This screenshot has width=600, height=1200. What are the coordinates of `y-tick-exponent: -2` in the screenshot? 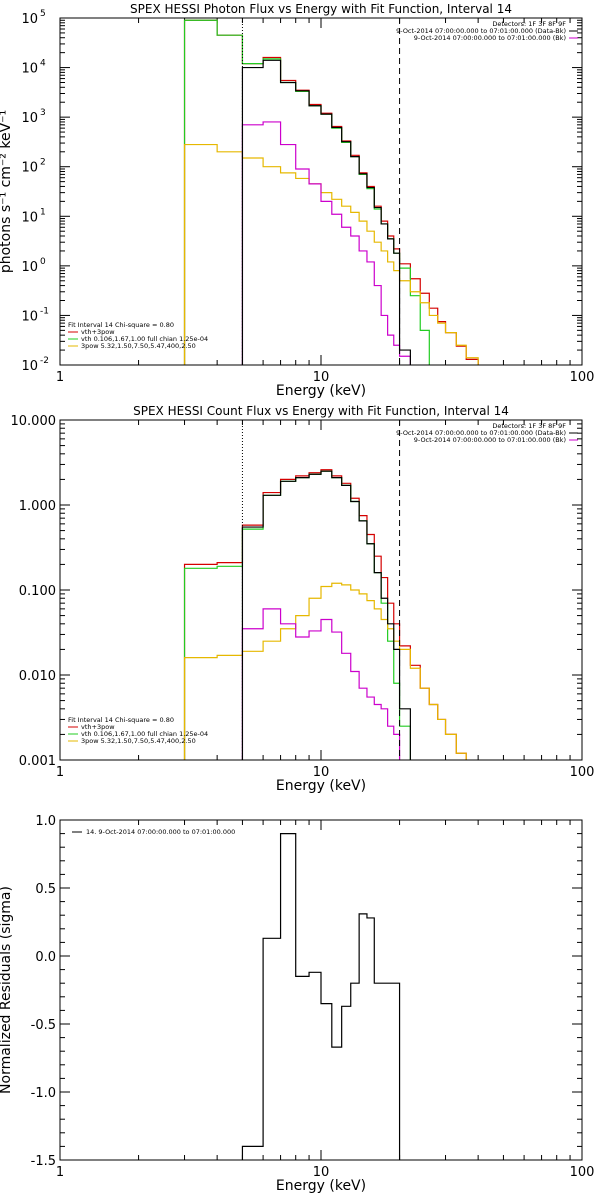 It's located at (44, 361).